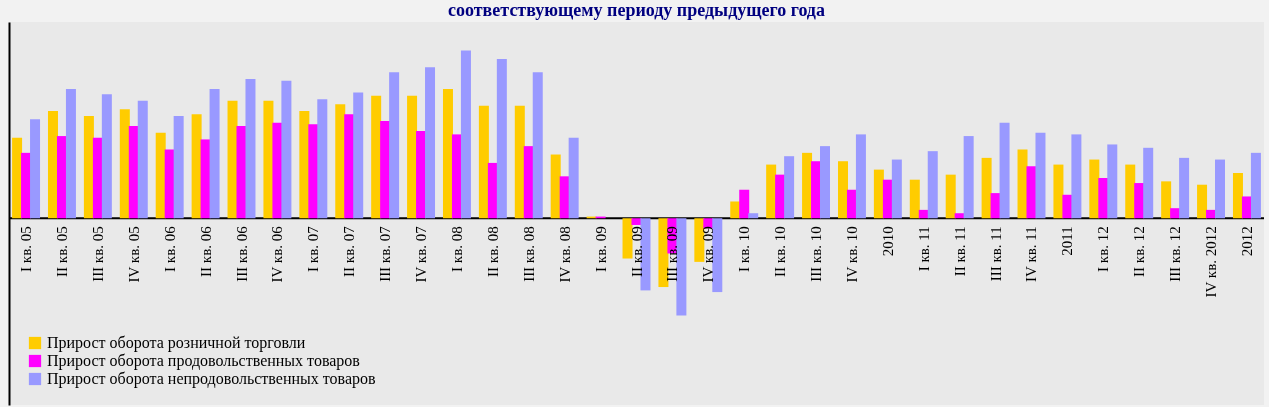 This screenshot has height=407, width=1269. Describe the element at coordinates (1031, 254) in the screenshot. I see `x-tick-label: IV кв. 11` at that location.